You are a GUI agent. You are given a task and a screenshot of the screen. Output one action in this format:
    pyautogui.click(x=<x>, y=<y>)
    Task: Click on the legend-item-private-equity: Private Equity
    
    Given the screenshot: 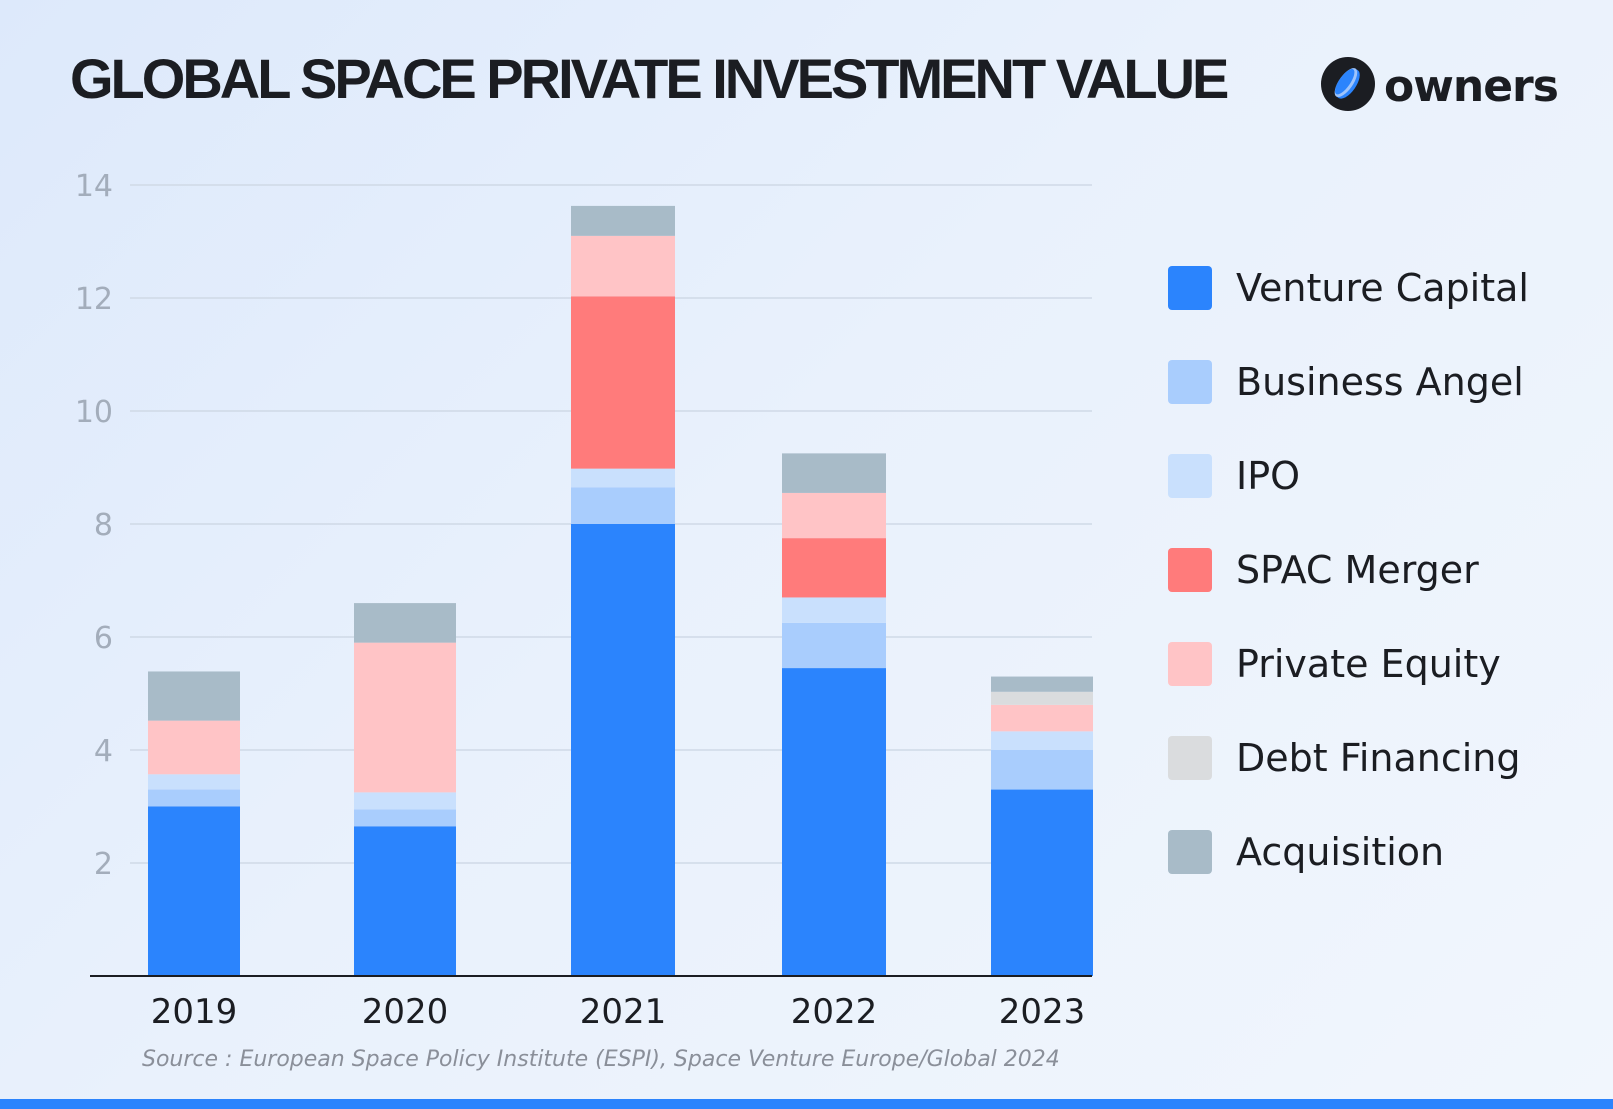 What is the action you would take?
    pyautogui.click(x=1348, y=664)
    